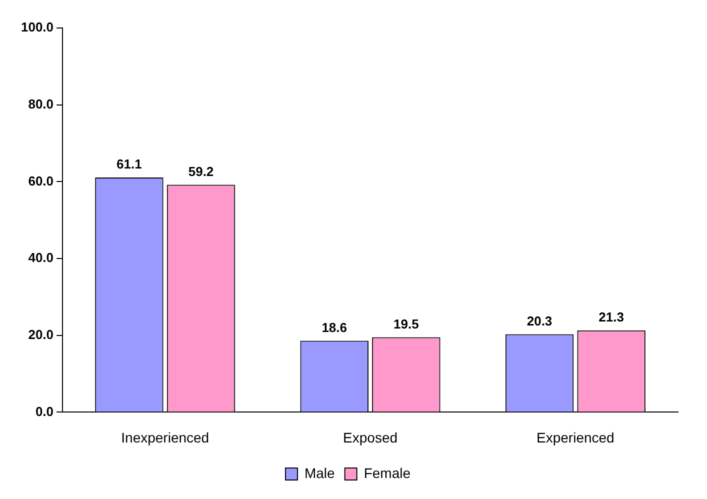 The width and height of the screenshot is (707, 499). Describe the element at coordinates (129, 164) in the screenshot. I see `data-label: 61.1` at that location.